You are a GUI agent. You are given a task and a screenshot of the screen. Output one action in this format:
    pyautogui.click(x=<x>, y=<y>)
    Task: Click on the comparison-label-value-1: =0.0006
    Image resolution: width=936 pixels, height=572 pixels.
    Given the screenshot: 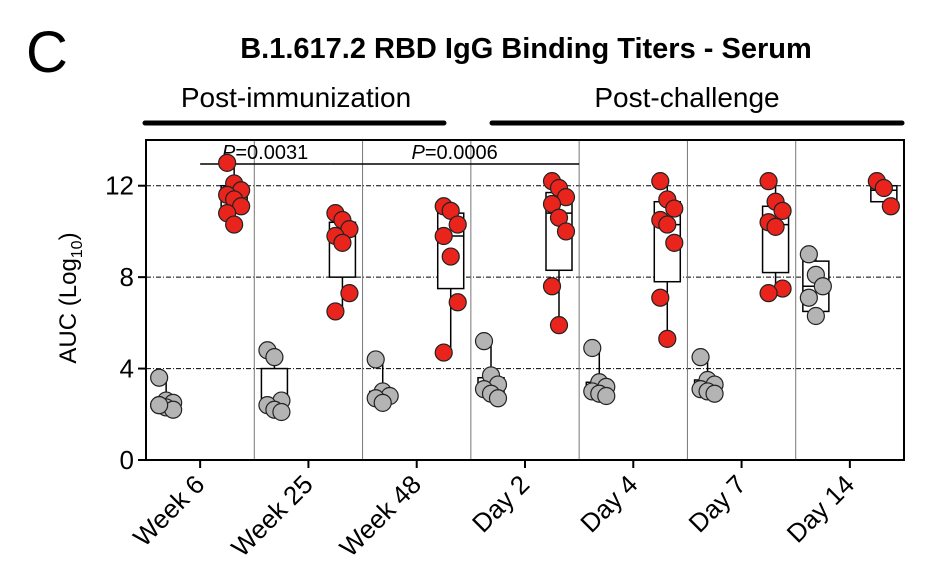 What is the action you would take?
    pyautogui.click(x=461, y=153)
    